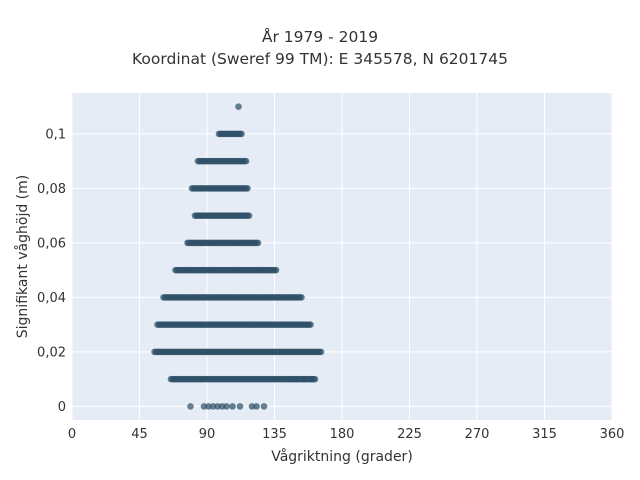 The width and height of the screenshot is (640, 480). Describe the element at coordinates (22, 256) in the screenshot. I see `y-axis-label: Signifikant våghöjd (m)` at that location.